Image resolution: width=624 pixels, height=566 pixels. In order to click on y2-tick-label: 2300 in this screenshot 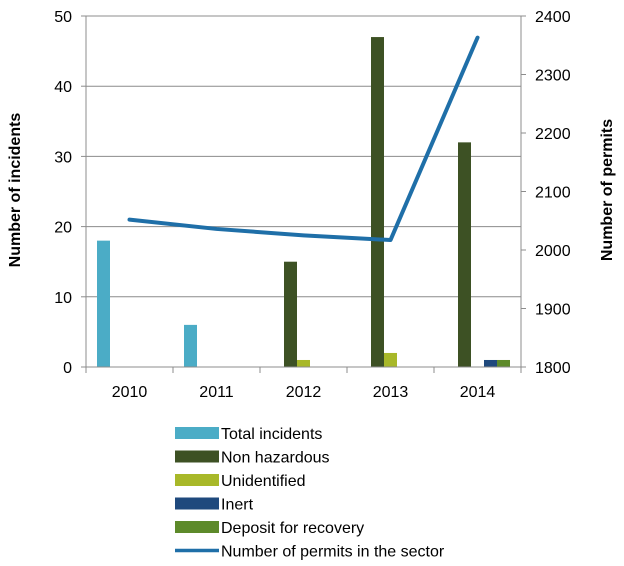, I will do `click(553, 76)`.